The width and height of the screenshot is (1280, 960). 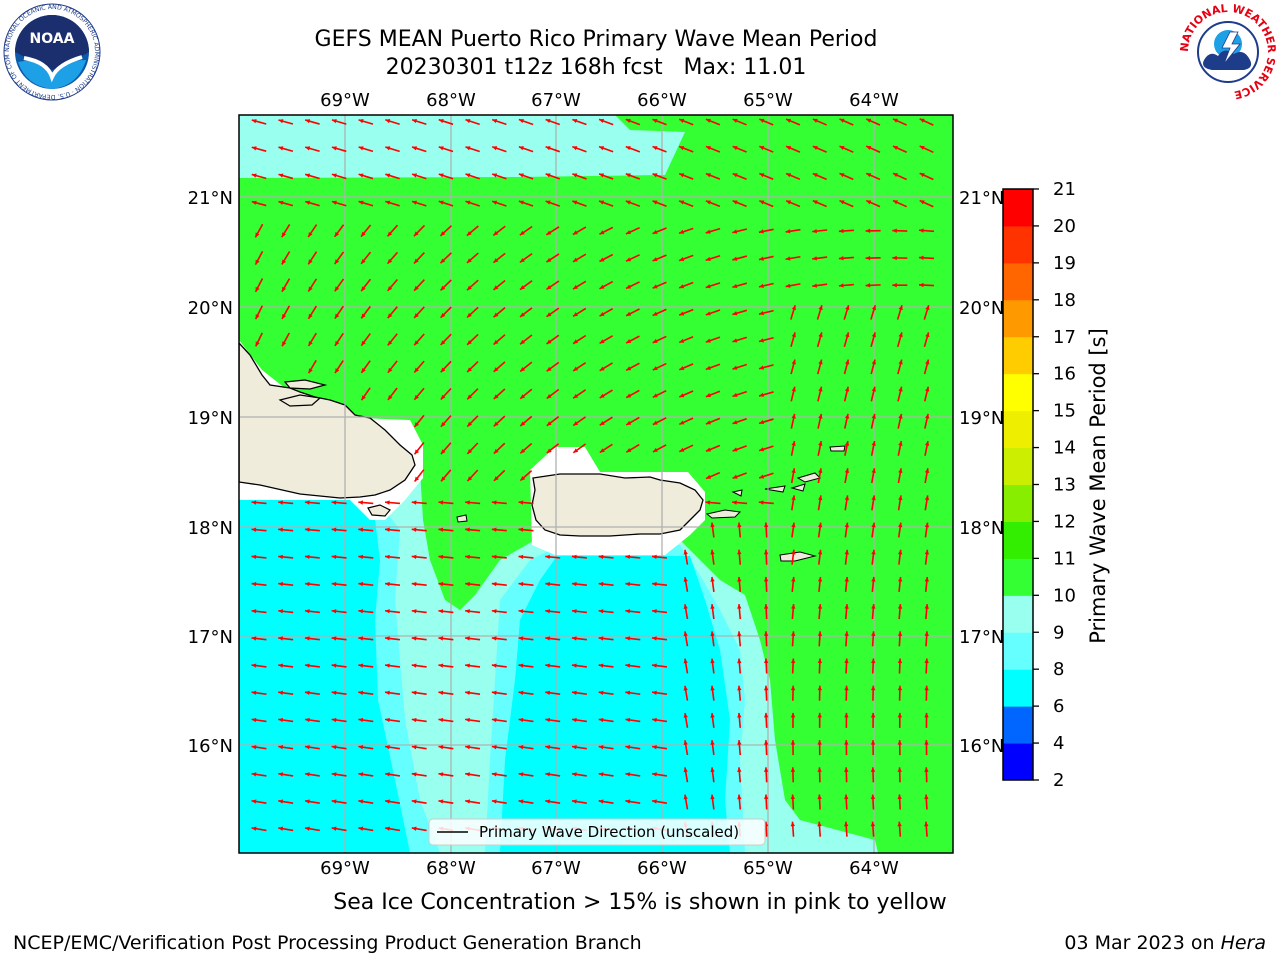 I want to click on legend-label: Primary Wave Direction (unscaled), so click(x=609, y=832).